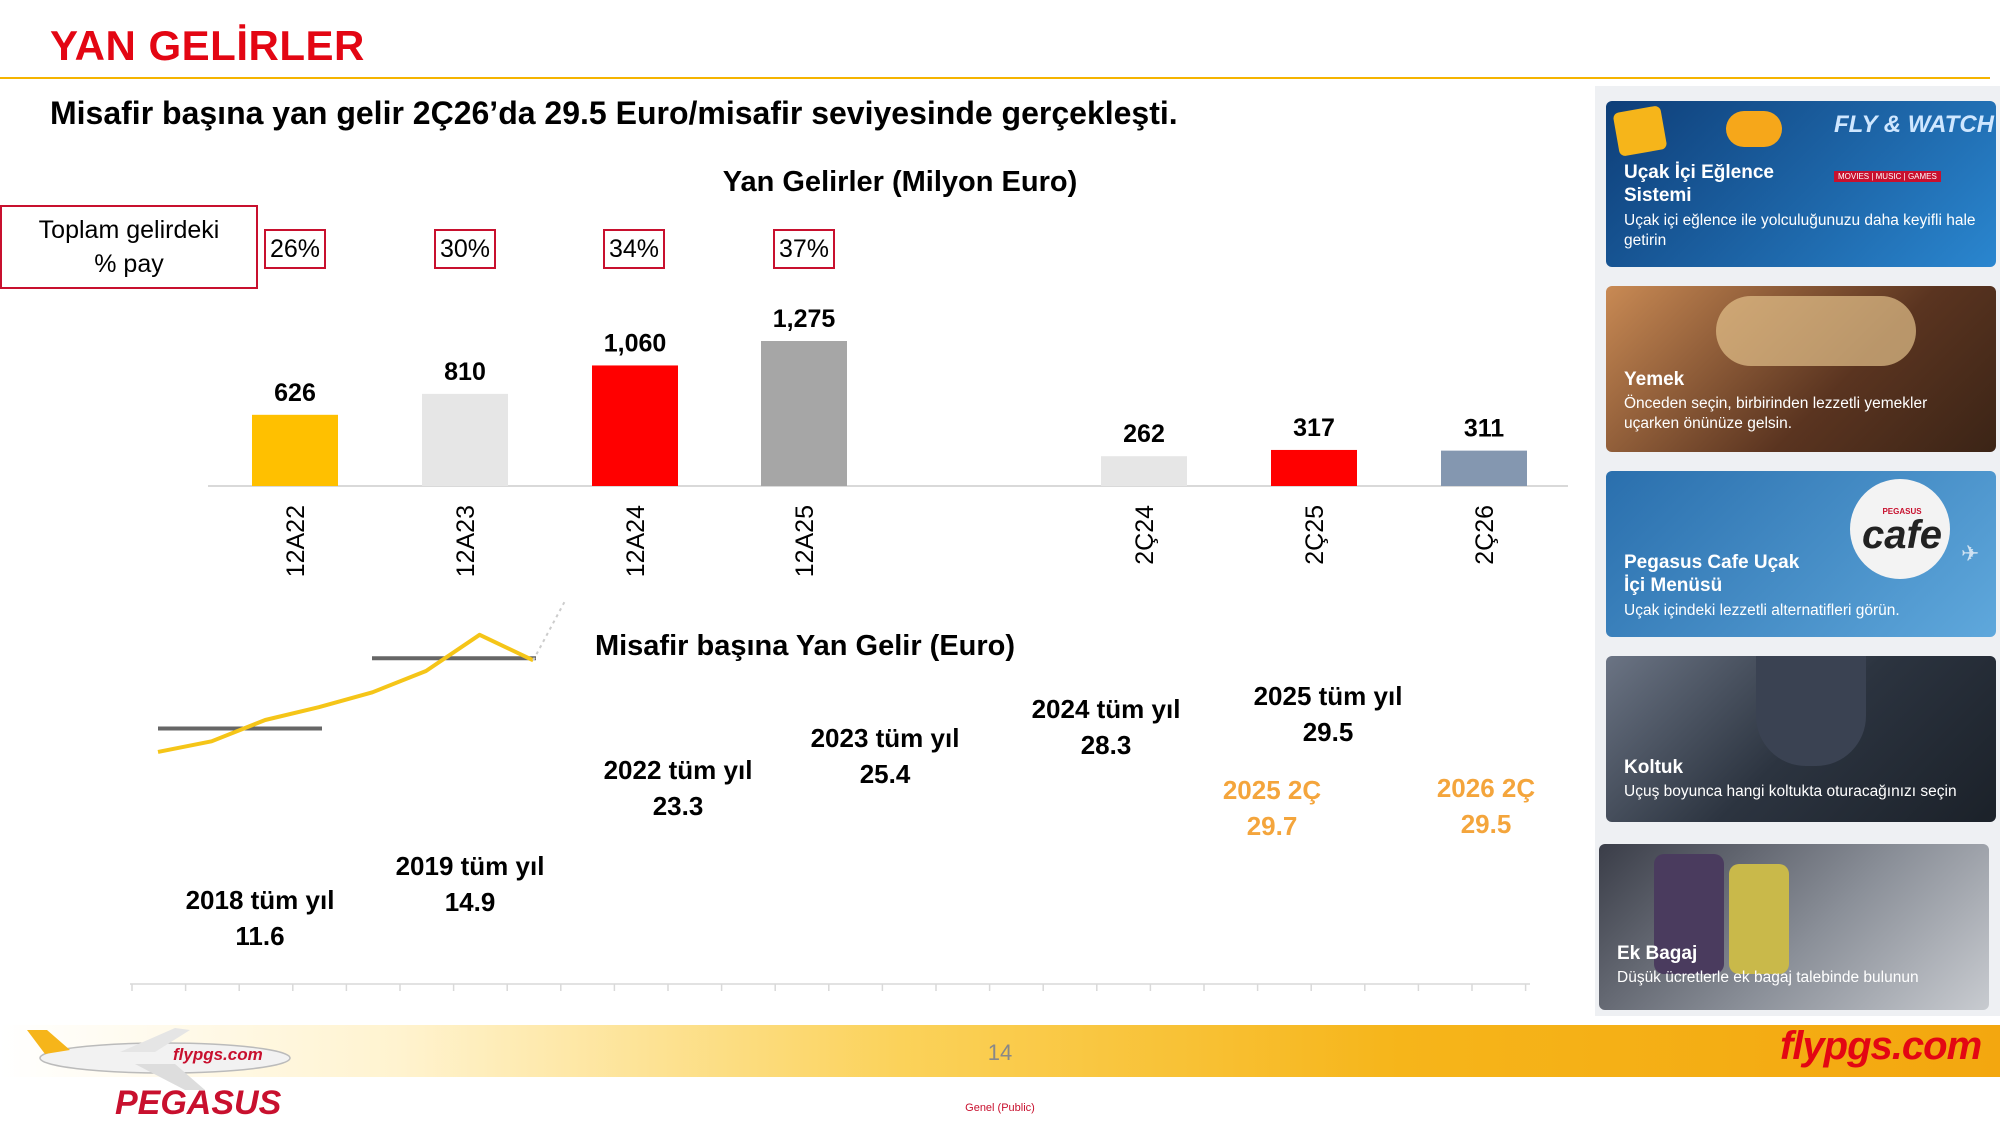  Describe the element at coordinates (1328, 696) in the screenshot. I see `annotation-label: 2025 tüm yıl` at that location.